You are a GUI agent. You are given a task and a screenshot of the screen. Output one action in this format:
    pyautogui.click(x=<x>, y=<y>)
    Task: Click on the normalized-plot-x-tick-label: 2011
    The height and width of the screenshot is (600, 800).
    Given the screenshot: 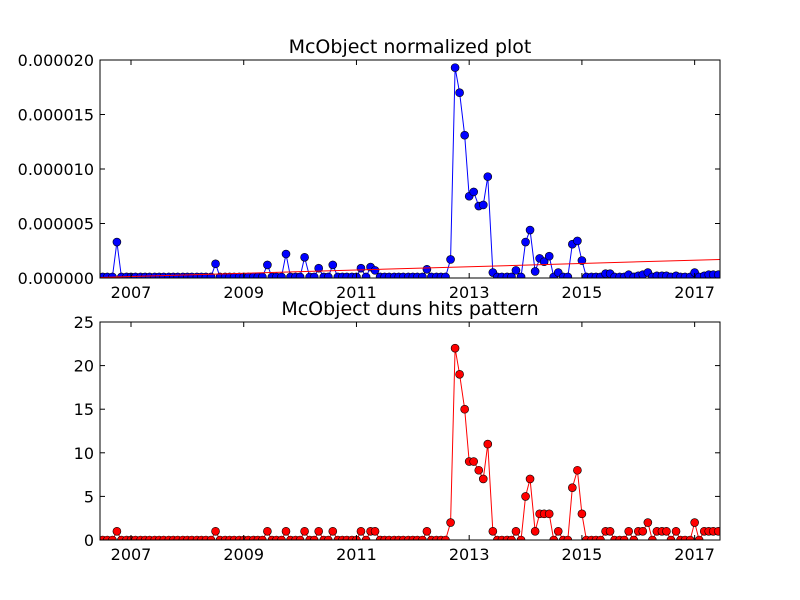 What is the action you would take?
    pyautogui.click(x=356, y=292)
    